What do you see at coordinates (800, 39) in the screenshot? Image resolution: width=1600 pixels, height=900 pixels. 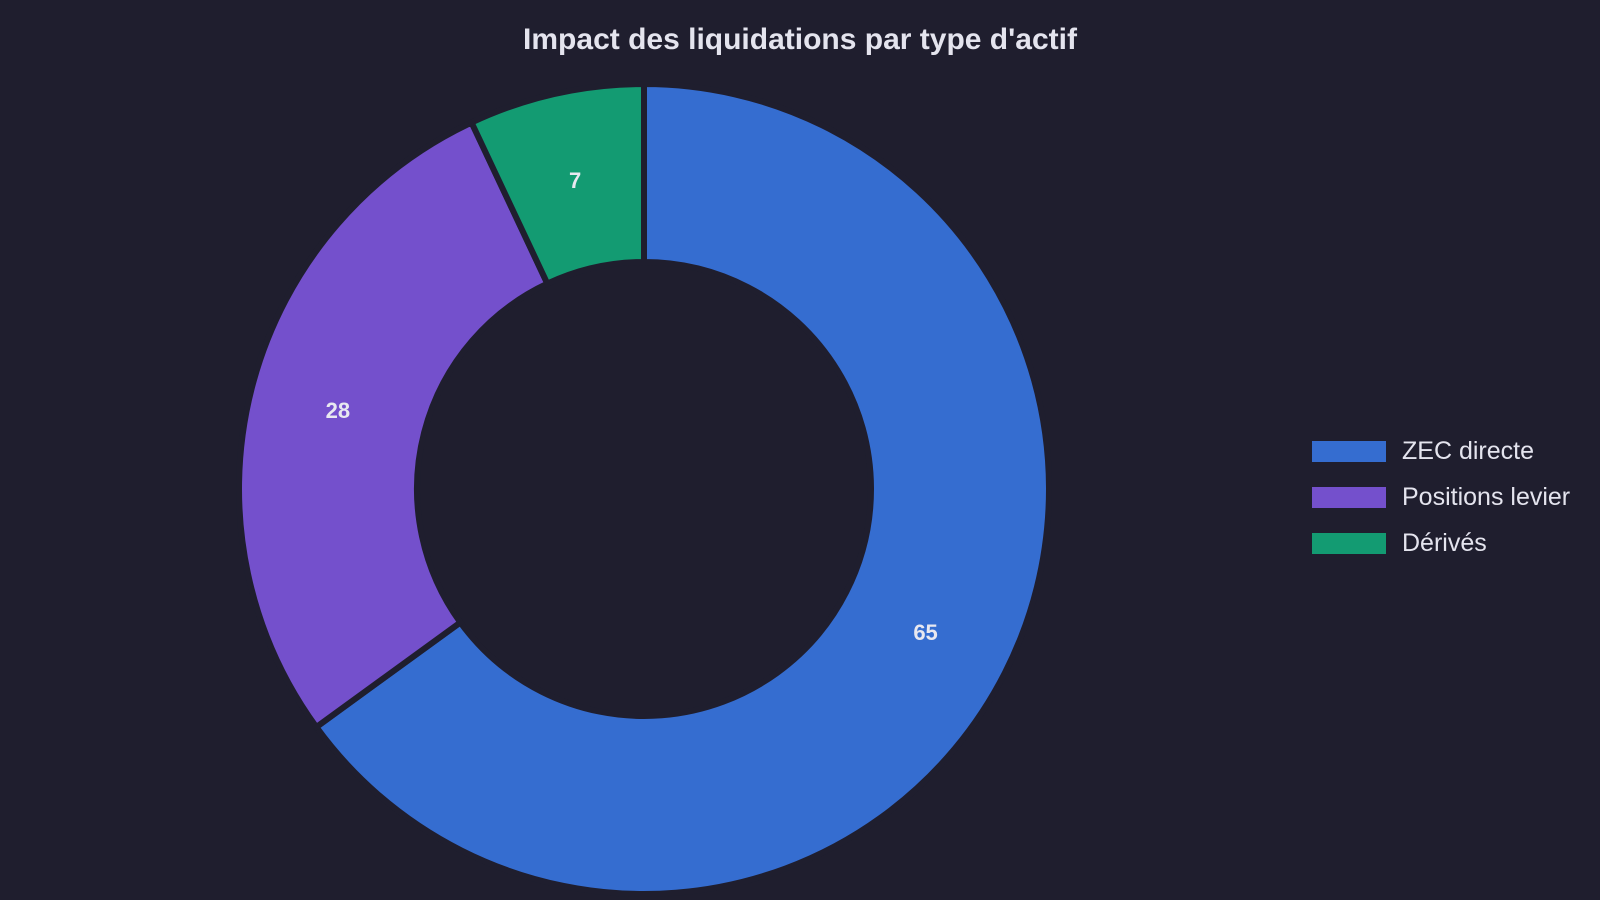 I see `chart-title: Impact des liquidations par type d'actif` at bounding box center [800, 39].